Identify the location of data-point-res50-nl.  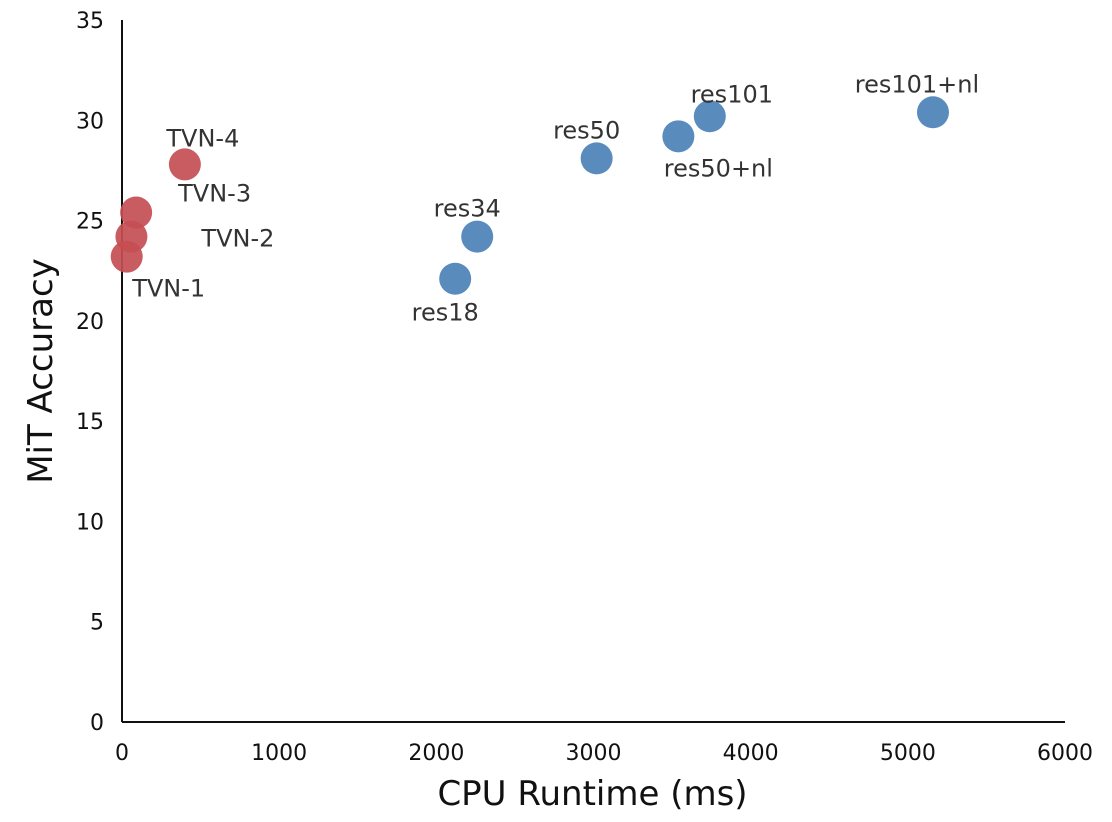
(678, 136).